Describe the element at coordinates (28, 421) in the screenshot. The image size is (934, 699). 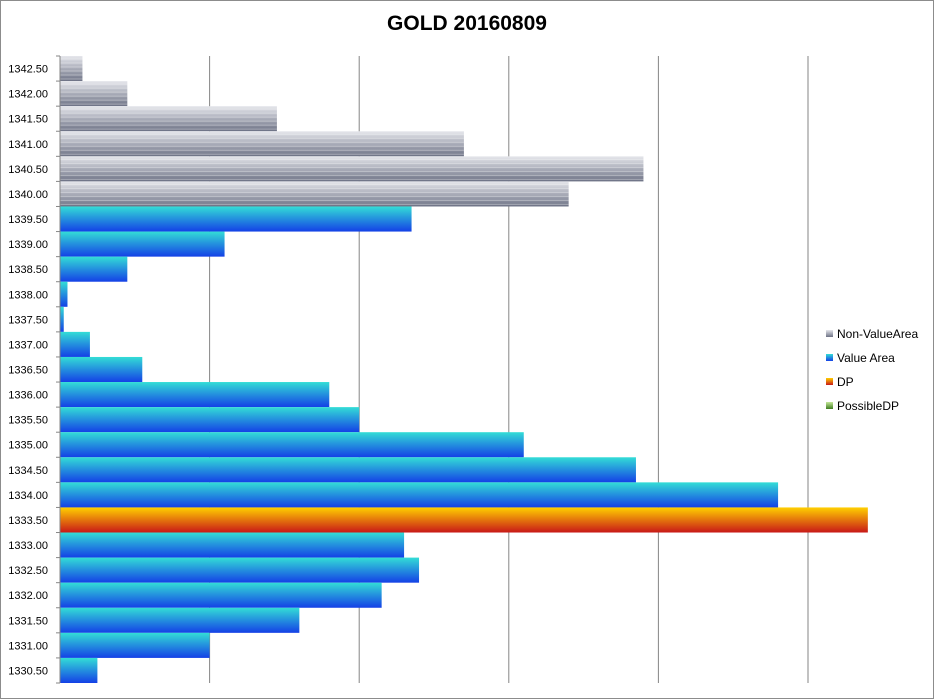
I see `y-tick-label: 1335.50` at that location.